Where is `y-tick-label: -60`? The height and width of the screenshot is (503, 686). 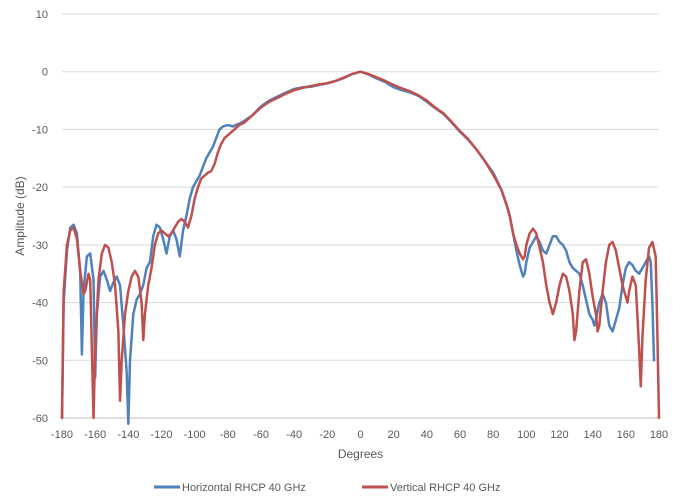 y-tick-label: -60 is located at coordinates (40, 419).